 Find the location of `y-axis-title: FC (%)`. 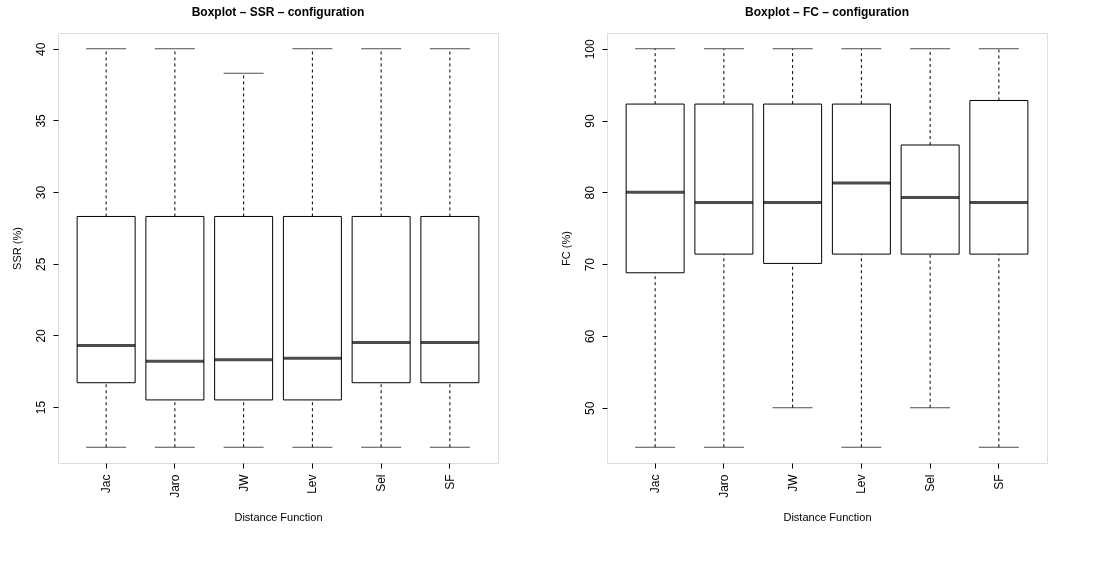

y-axis-title: FC (%) is located at coordinates (565, 248).